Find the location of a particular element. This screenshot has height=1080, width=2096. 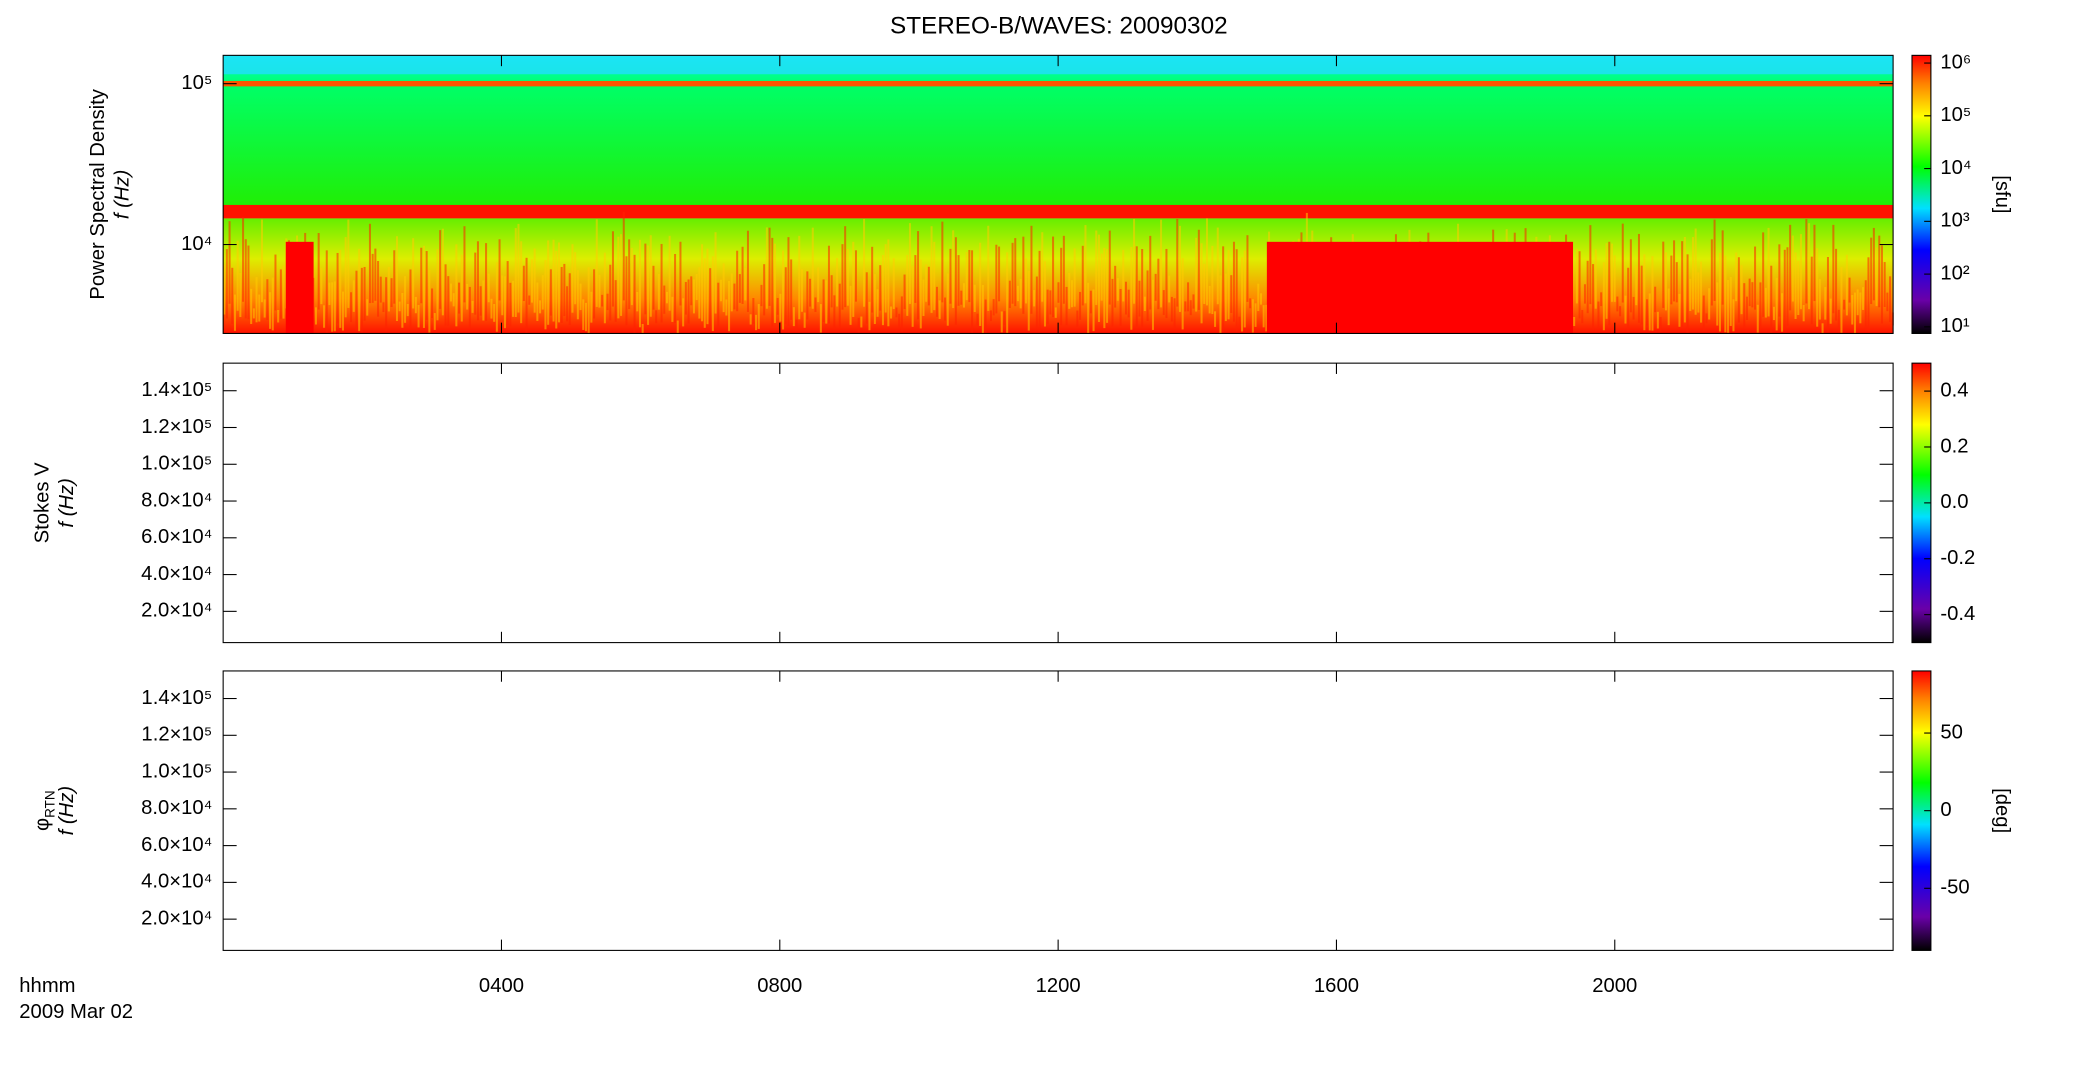

colorbar is located at coordinates (1921, 194).